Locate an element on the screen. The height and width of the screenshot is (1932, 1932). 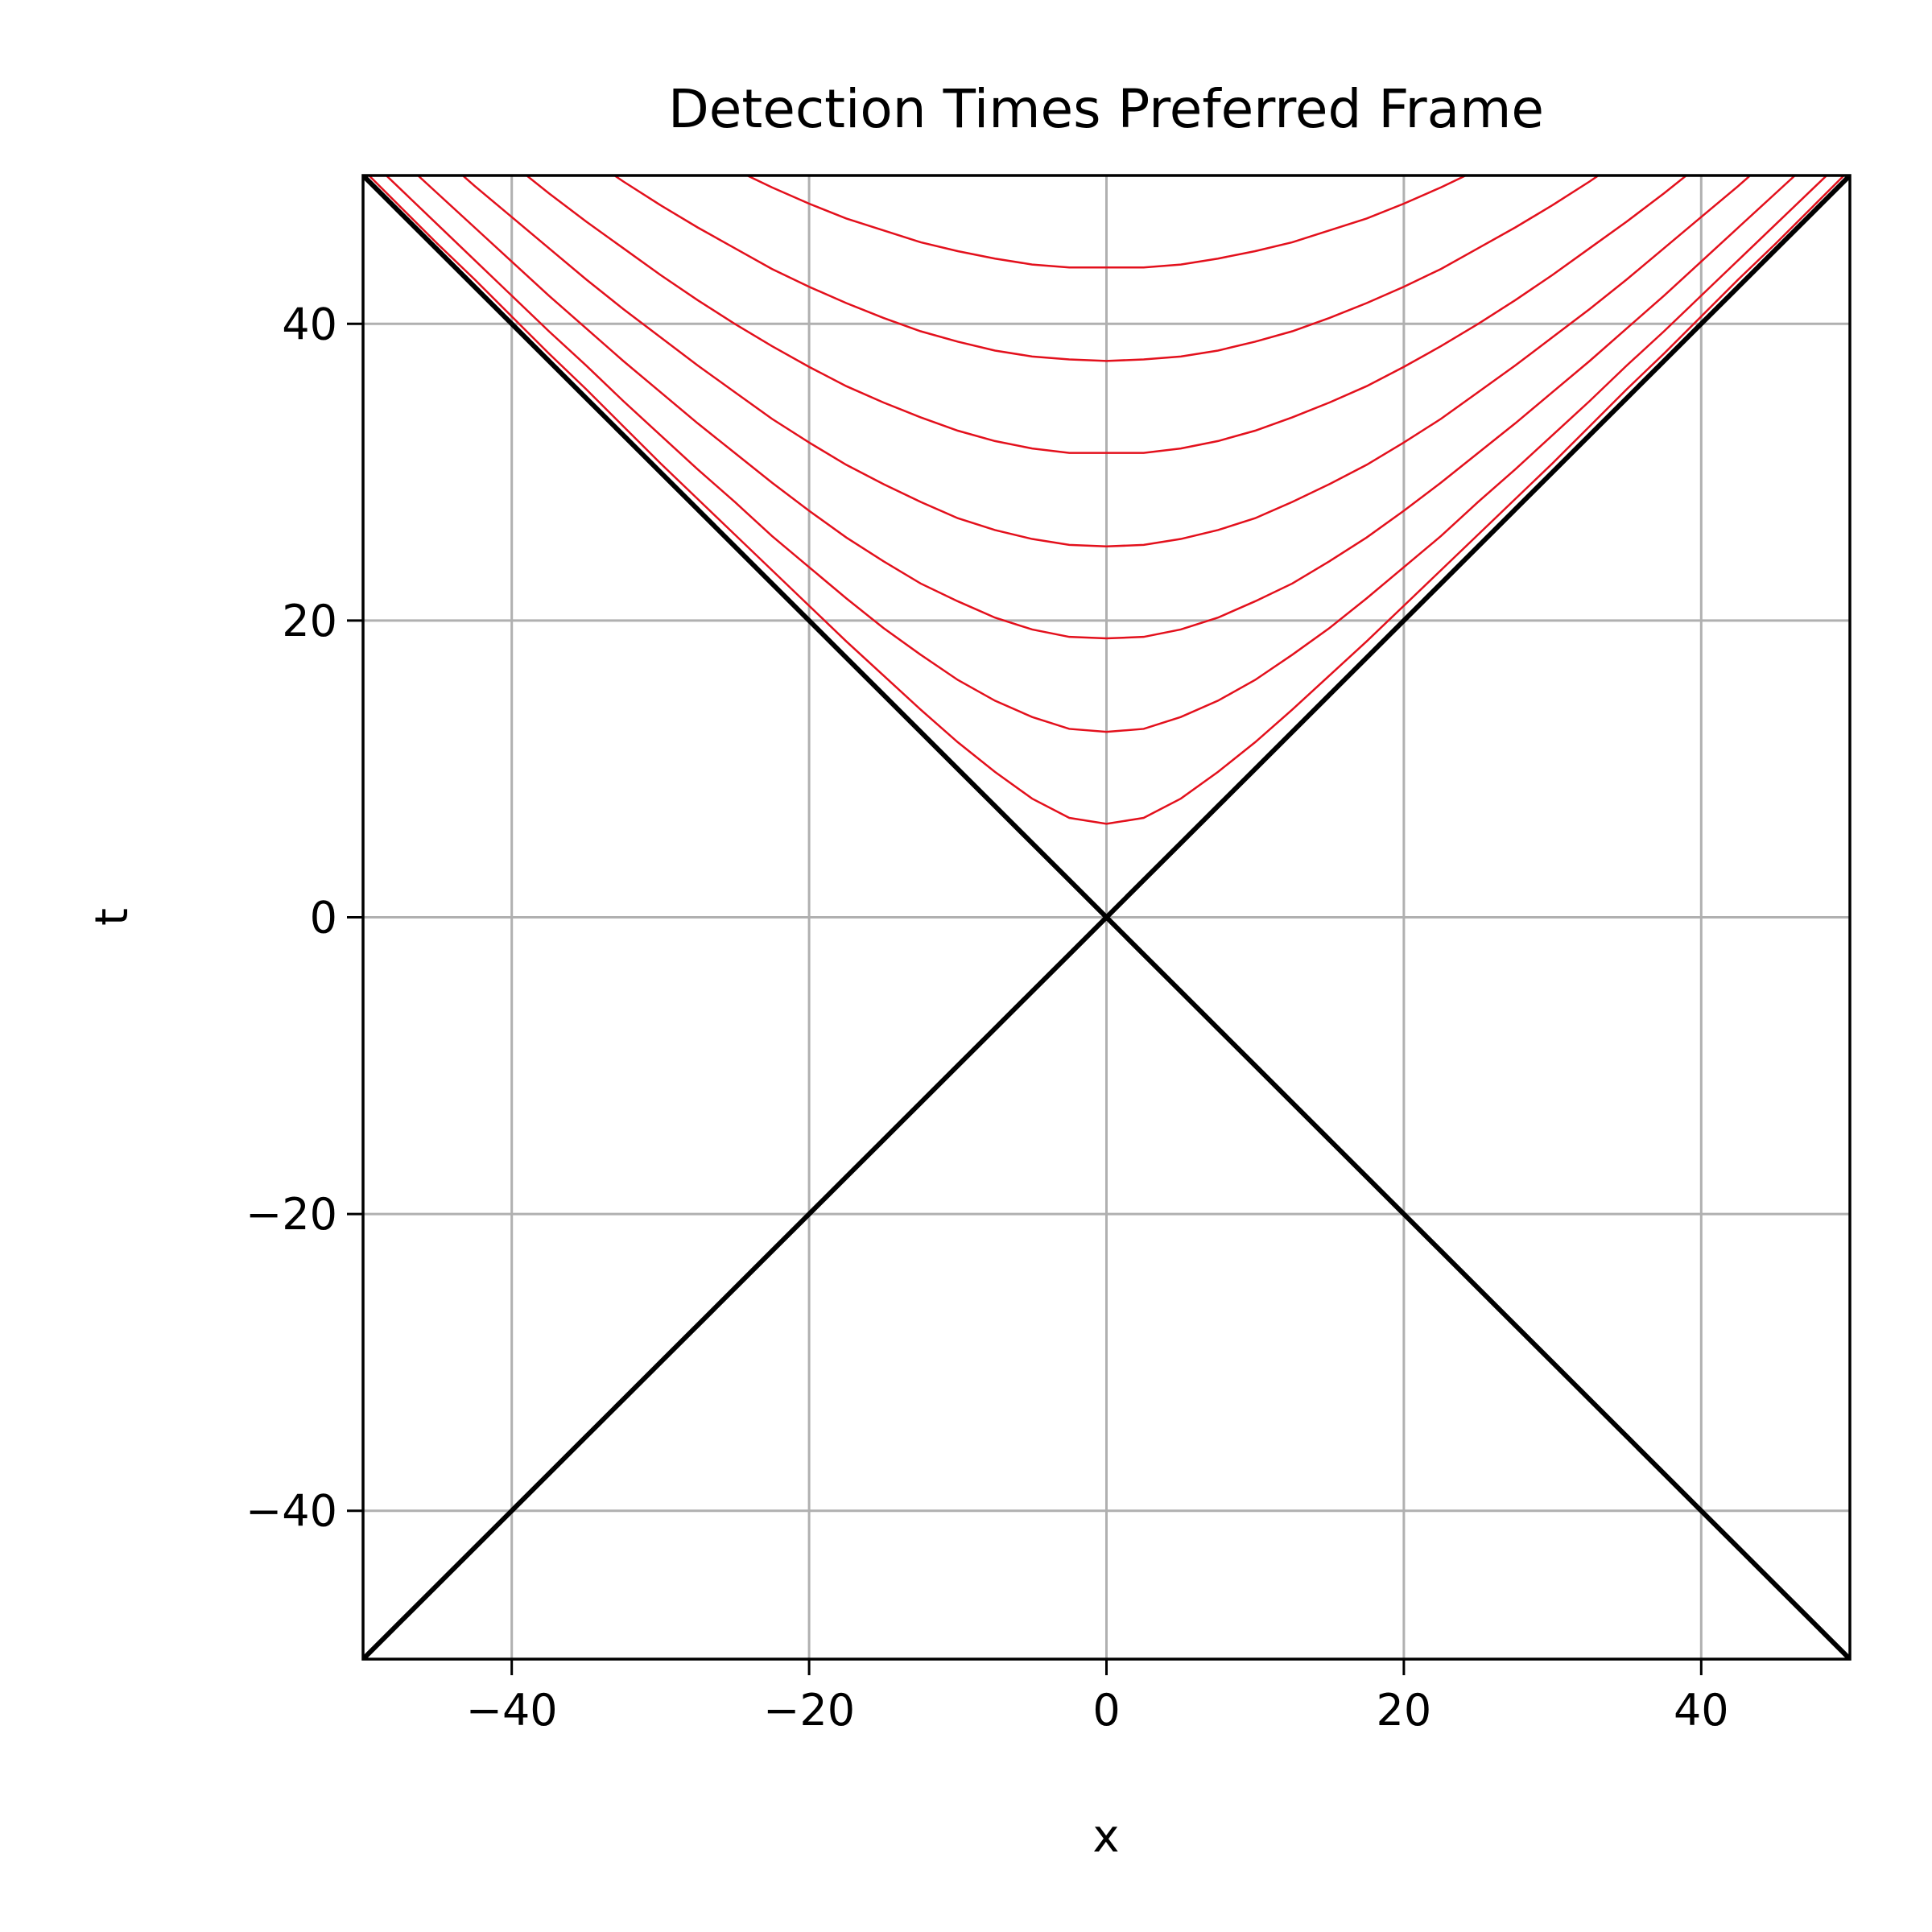
x-tick-label: 20 is located at coordinates (1404, 1710).